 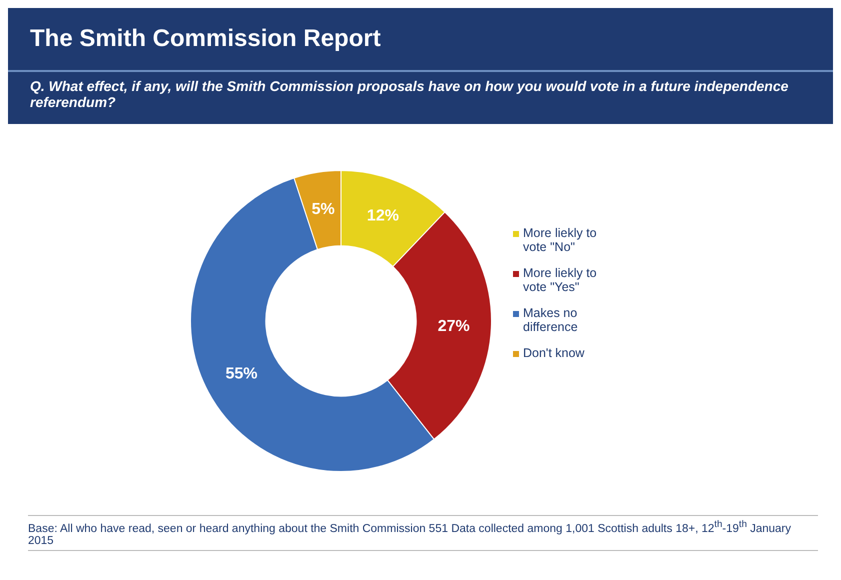 I want to click on legend-label: Makes no difference, so click(x=551, y=320).